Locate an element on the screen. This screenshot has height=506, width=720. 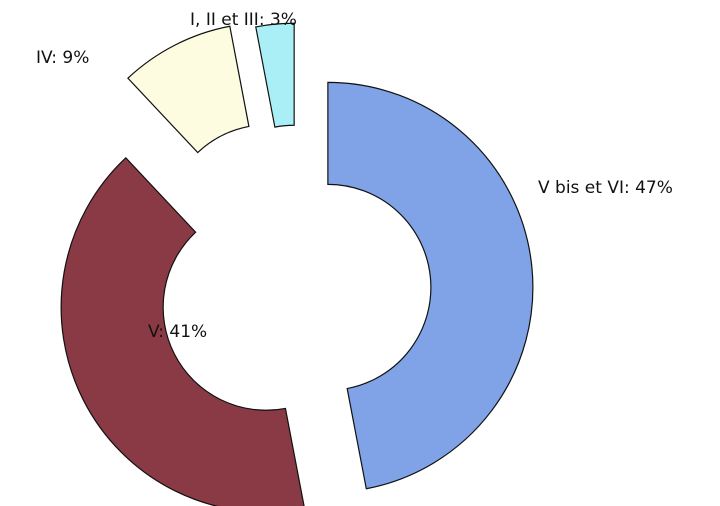
slice-label: V: 41% is located at coordinates (177, 332).